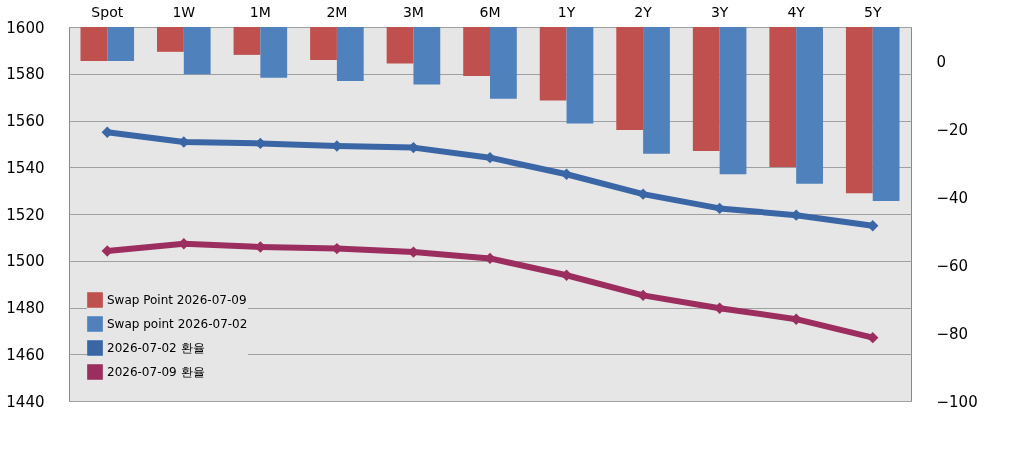  Describe the element at coordinates (177, 300) in the screenshot. I see `legend-label: Swap Point 2026-07-09` at that location.